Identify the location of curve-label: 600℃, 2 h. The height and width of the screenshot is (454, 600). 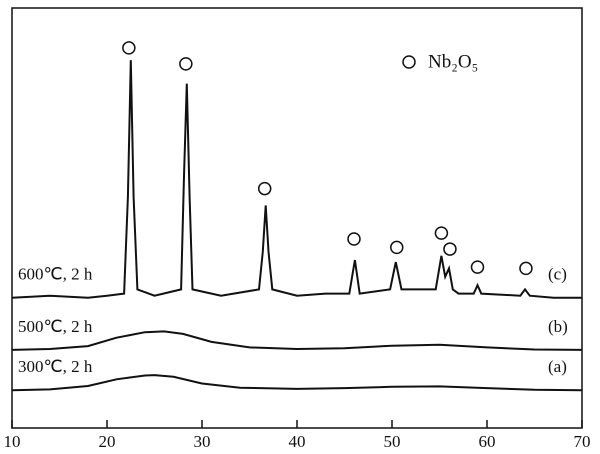
(55, 274).